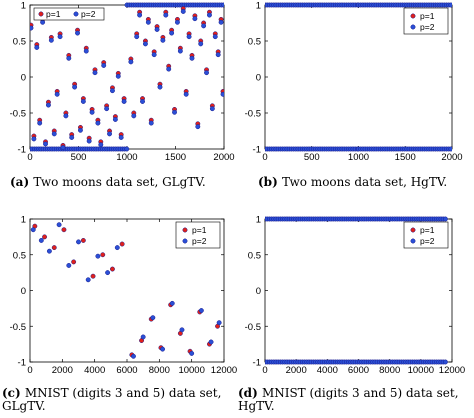 This screenshot has height=418, width=474. What do you see at coordinates (94, 370) in the screenshot?
I see `x-tick-label: 4000` at bounding box center [94, 370].